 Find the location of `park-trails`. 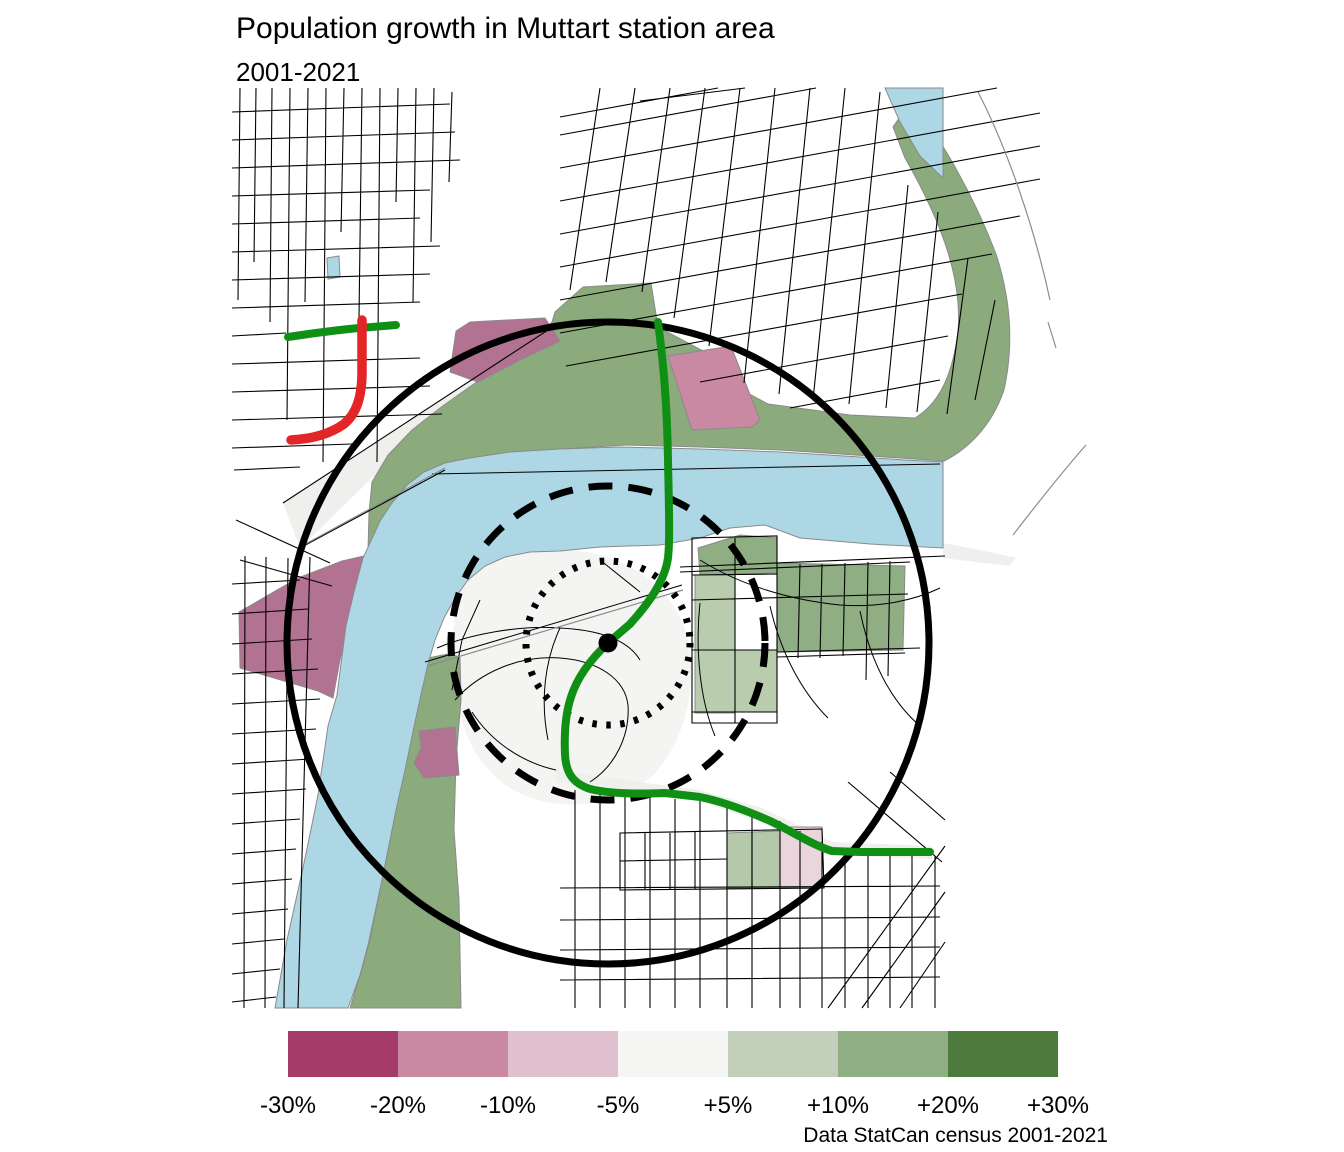

park-trails is located at coordinates (682, 623).